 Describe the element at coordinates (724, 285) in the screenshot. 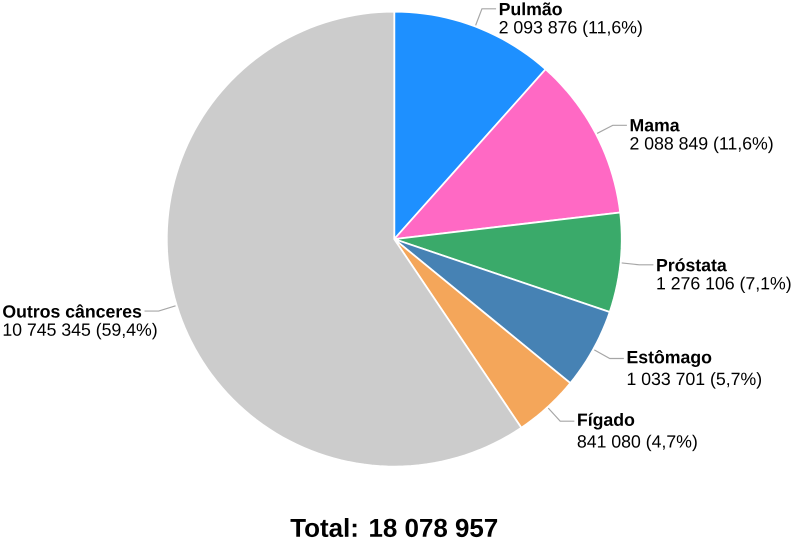

I see `data-label: 1 276 106 (7,1%)` at that location.